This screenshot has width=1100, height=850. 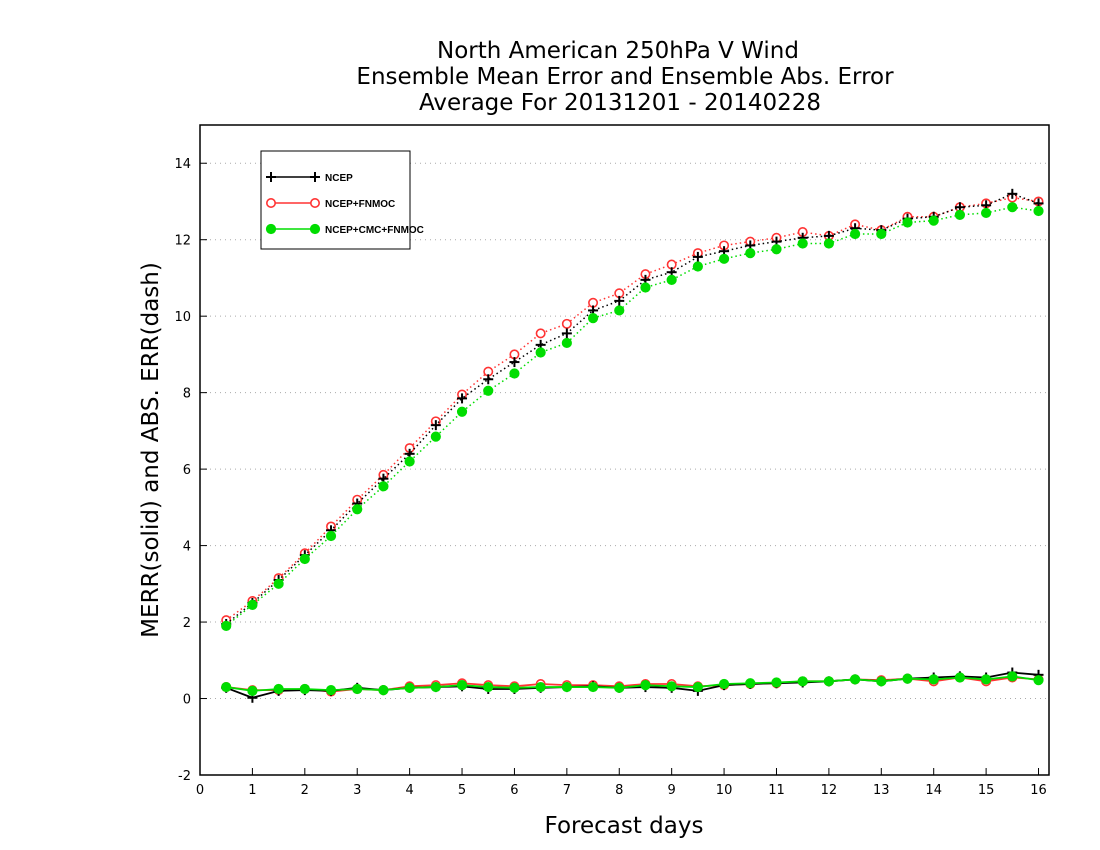 What do you see at coordinates (514, 790) in the screenshot?
I see `x-tick-label: 6` at bounding box center [514, 790].